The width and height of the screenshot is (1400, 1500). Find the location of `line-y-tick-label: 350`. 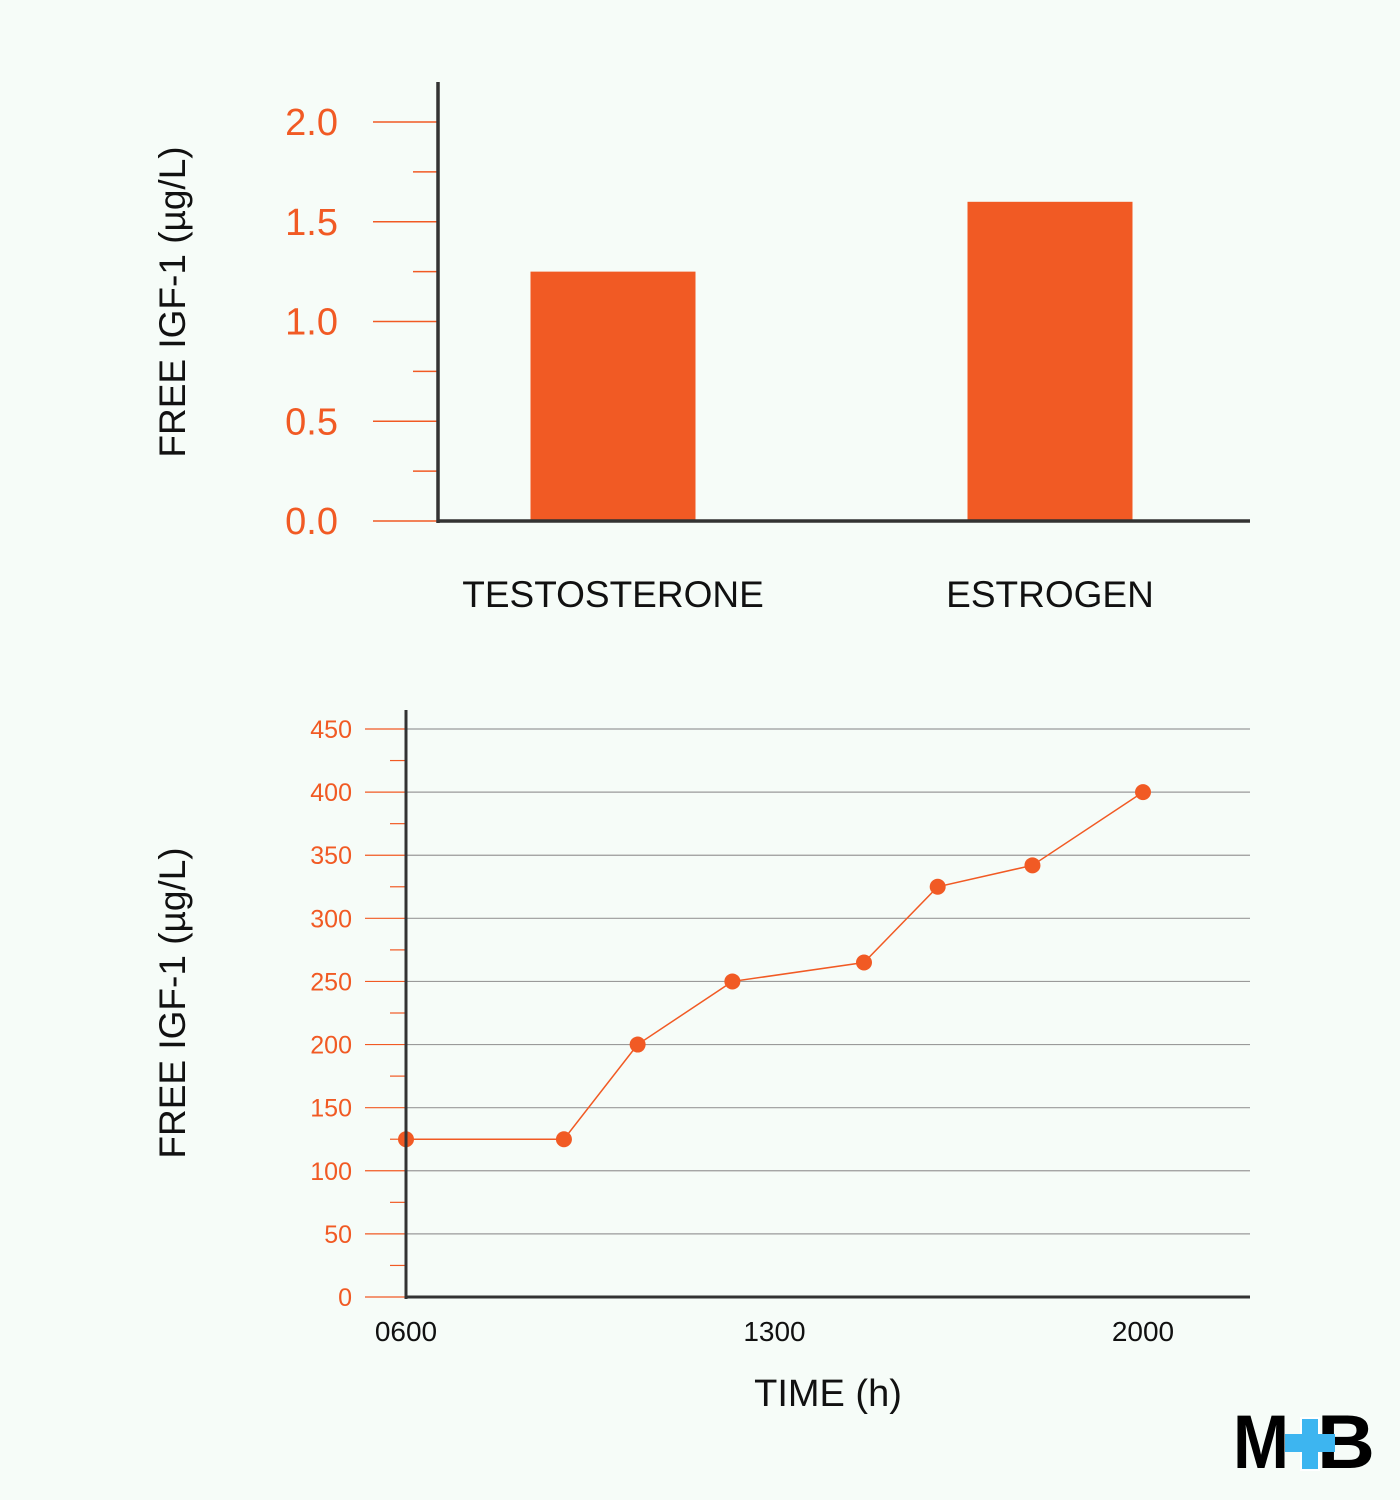

line-y-tick-label: 350 is located at coordinates (331, 856).